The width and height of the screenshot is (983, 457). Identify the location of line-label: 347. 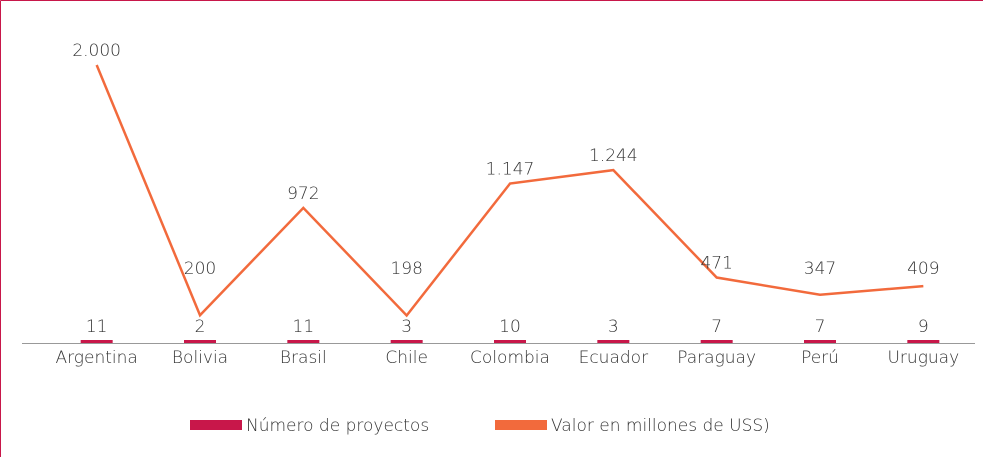
(820, 269).